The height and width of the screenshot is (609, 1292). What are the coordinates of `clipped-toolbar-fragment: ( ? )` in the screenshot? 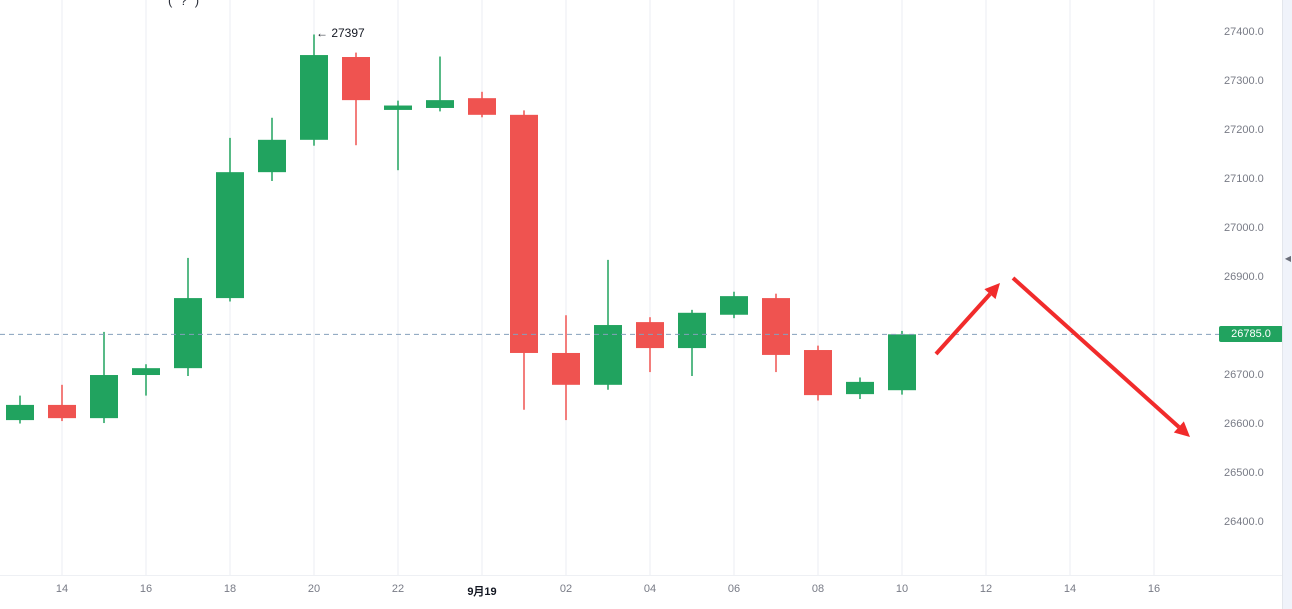 It's located at (184, 4).